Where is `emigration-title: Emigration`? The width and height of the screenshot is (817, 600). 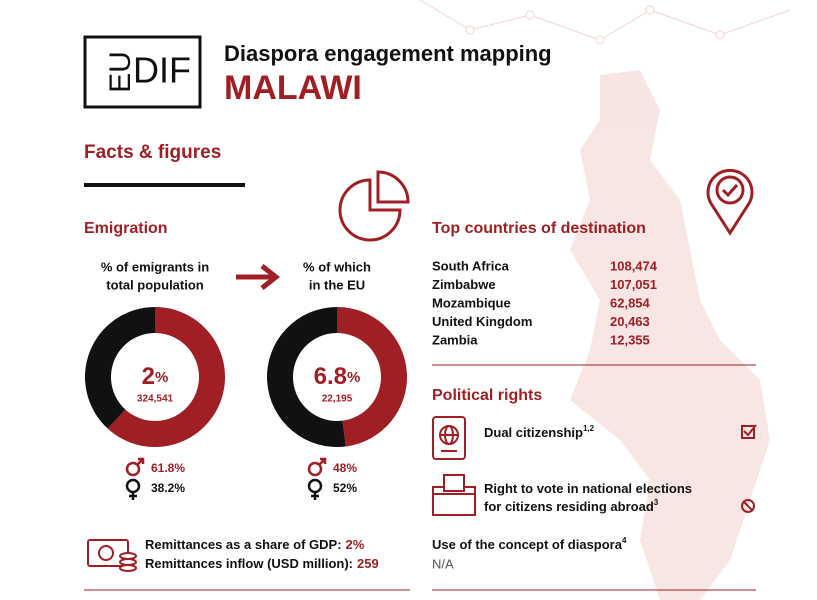
emigration-title: Emigration is located at coordinates (126, 228).